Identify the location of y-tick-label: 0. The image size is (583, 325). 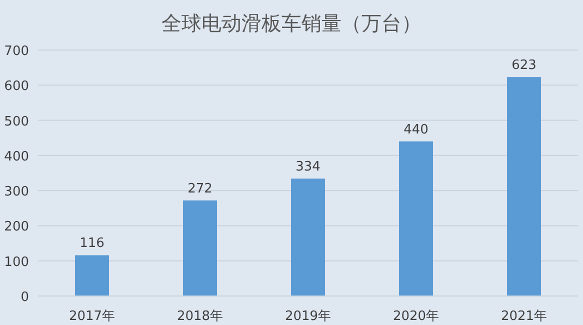
(24, 297).